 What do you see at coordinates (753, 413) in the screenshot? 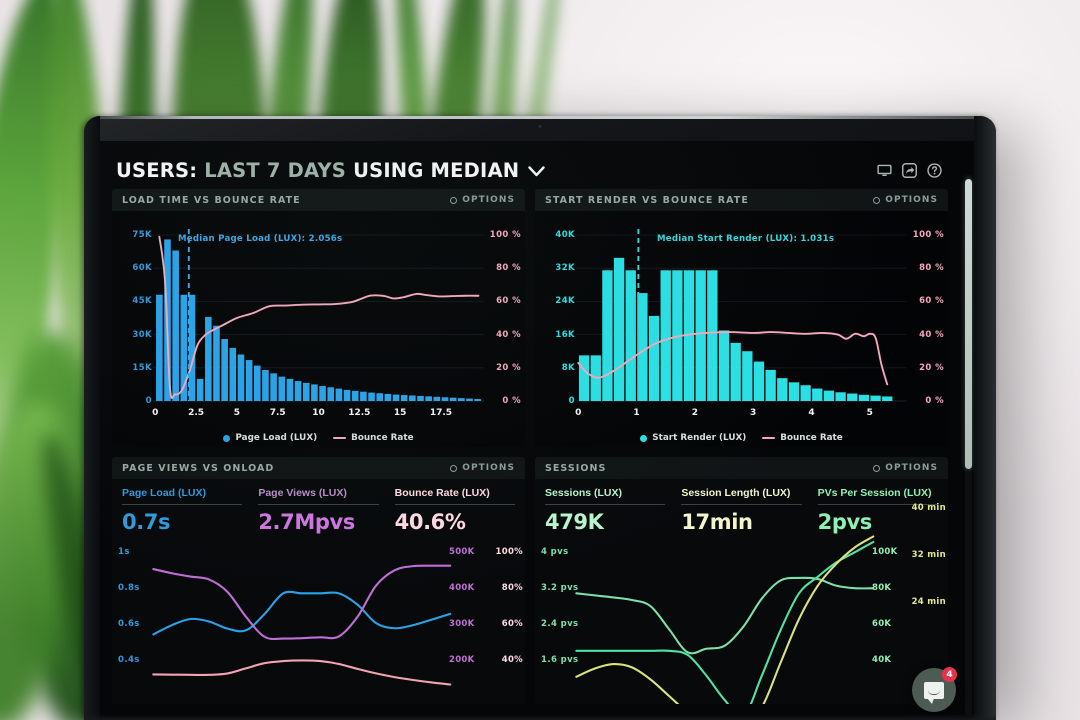
I see `axis-tick-label: 3` at bounding box center [753, 413].